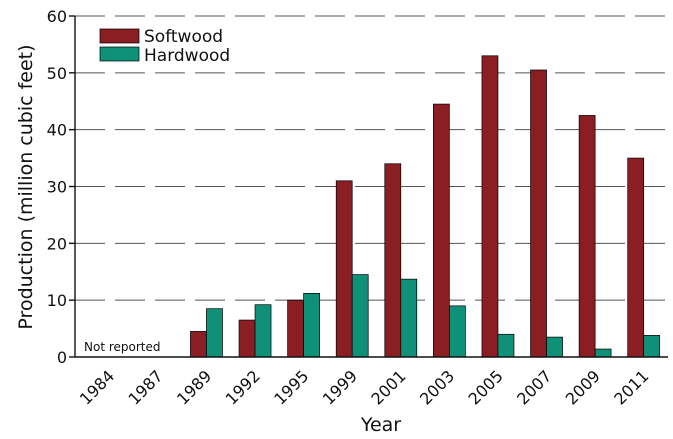 The height and width of the screenshot is (439, 673). What do you see at coordinates (291, 387) in the screenshot?
I see `x-tick-label-1995: 1995` at bounding box center [291, 387].